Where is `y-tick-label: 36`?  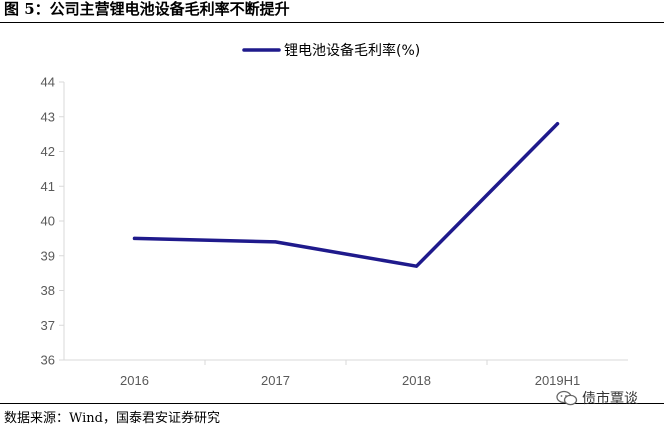
y-tick-label: 36 is located at coordinates (48, 360).